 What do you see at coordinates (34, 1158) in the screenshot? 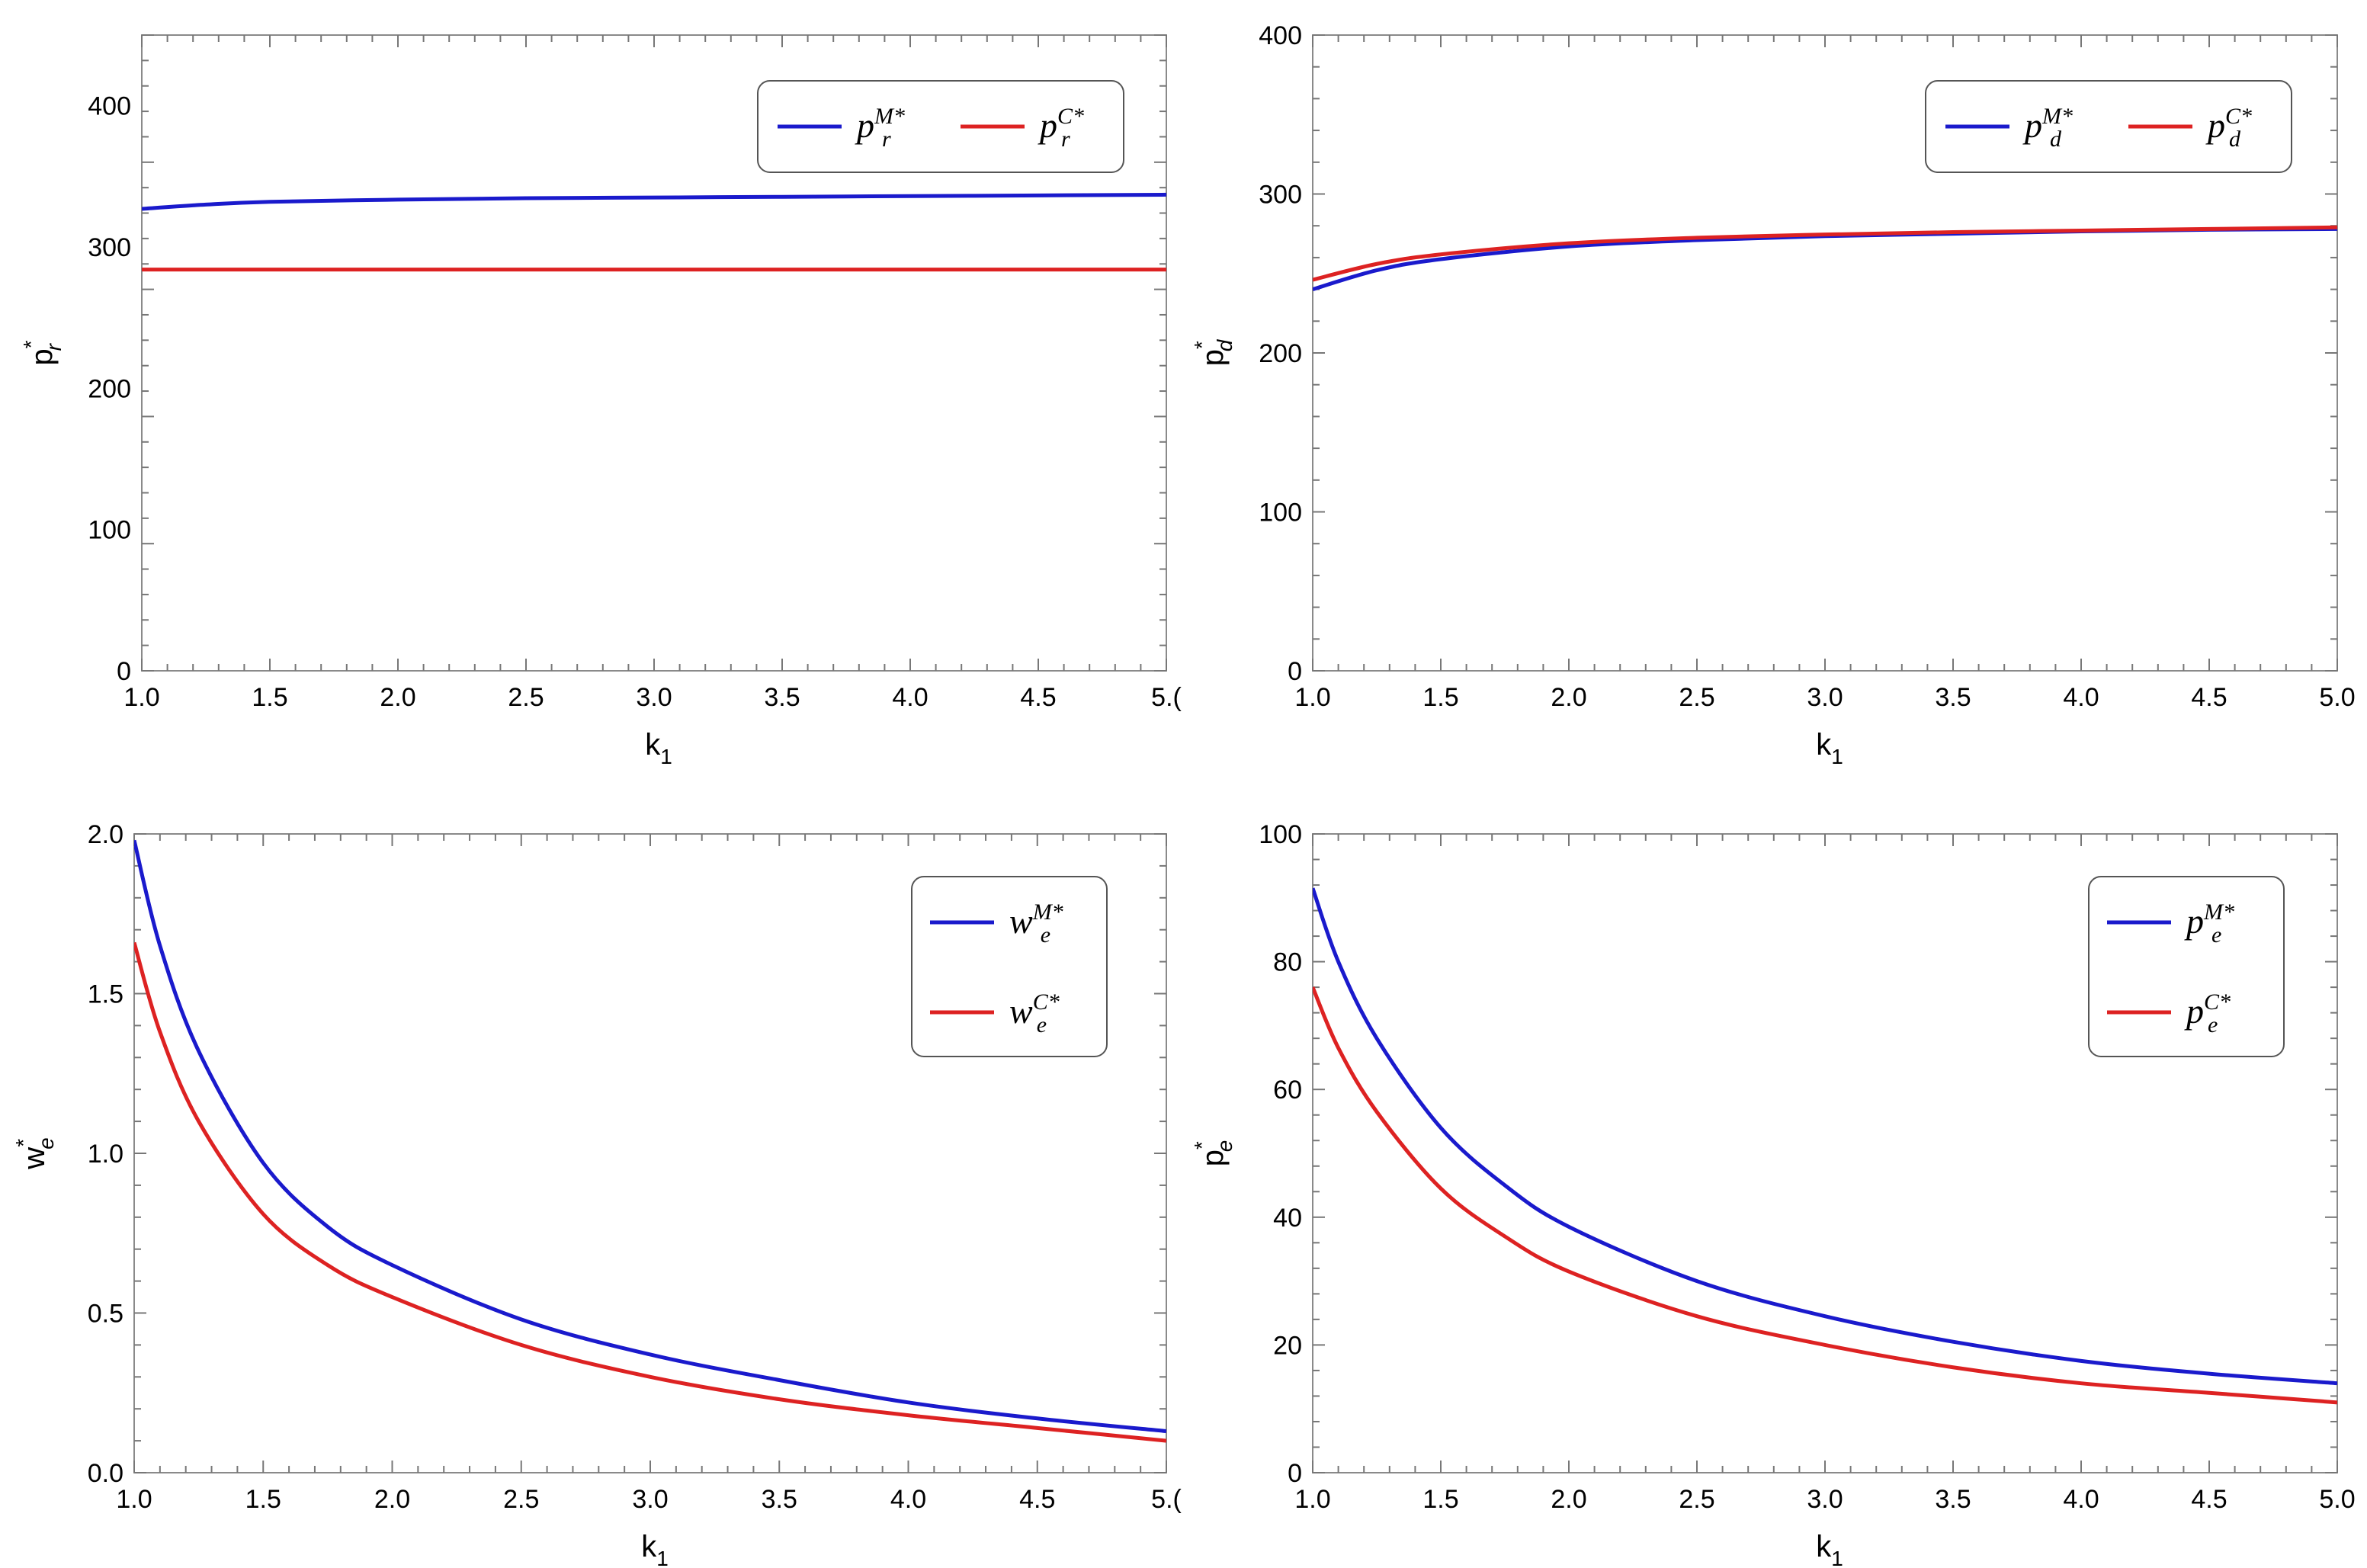
I see `y-axis-label-base: w` at bounding box center [34, 1158].